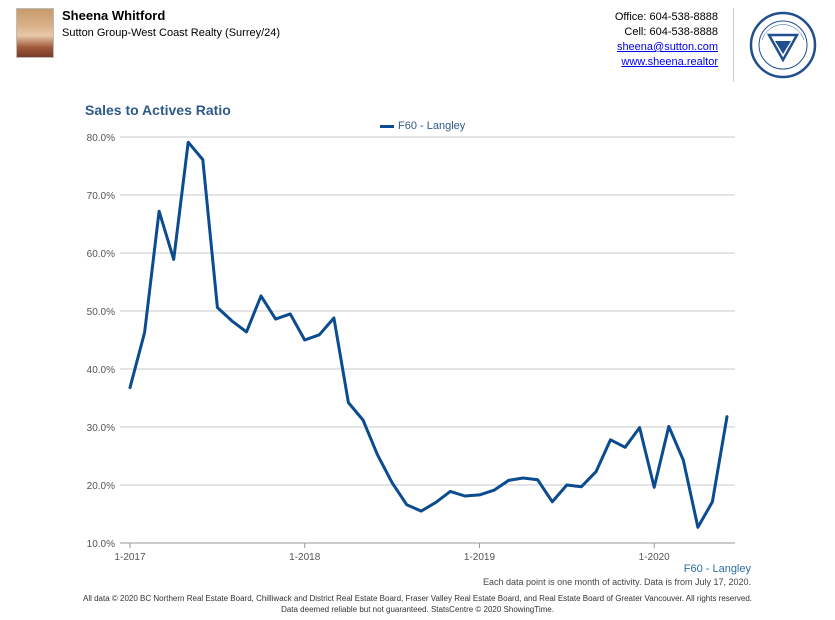  Describe the element at coordinates (101, 428) in the screenshot. I see `y-tick-label: 30.0%` at that location.